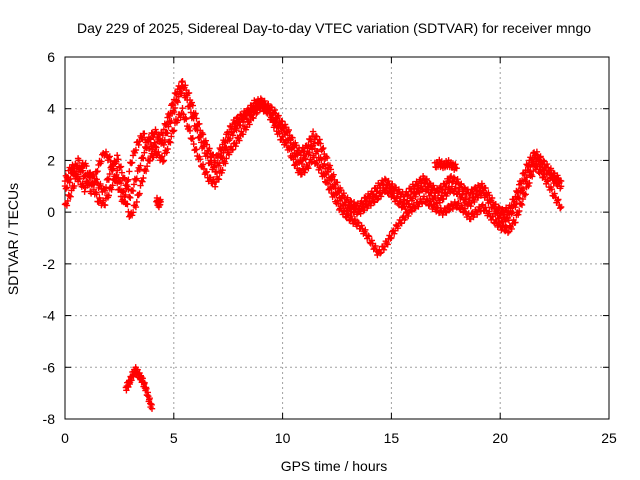 This screenshot has width=640, height=480. I want to click on x-tick-label: 0, so click(65, 438).